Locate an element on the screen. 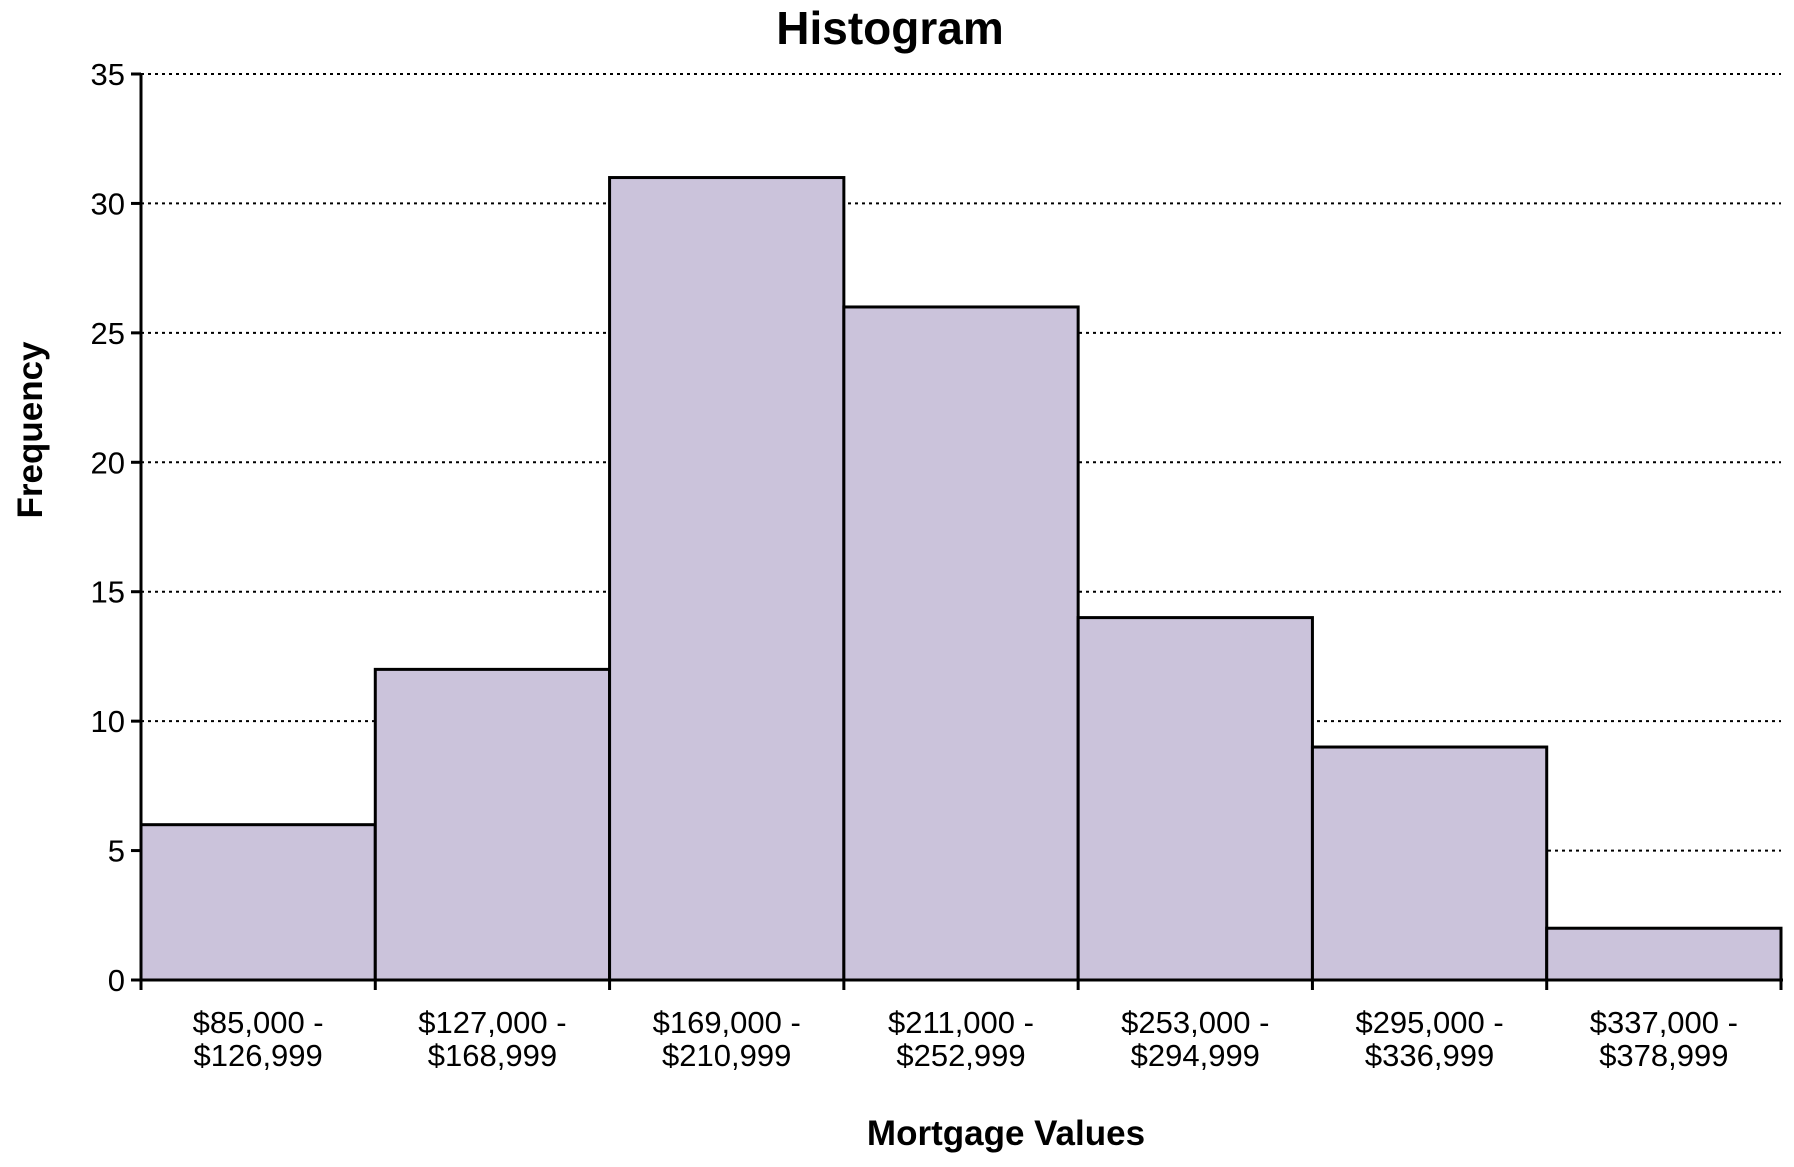 The image size is (1794, 1167). y-tick-label-25: 25 is located at coordinates (108, 333).